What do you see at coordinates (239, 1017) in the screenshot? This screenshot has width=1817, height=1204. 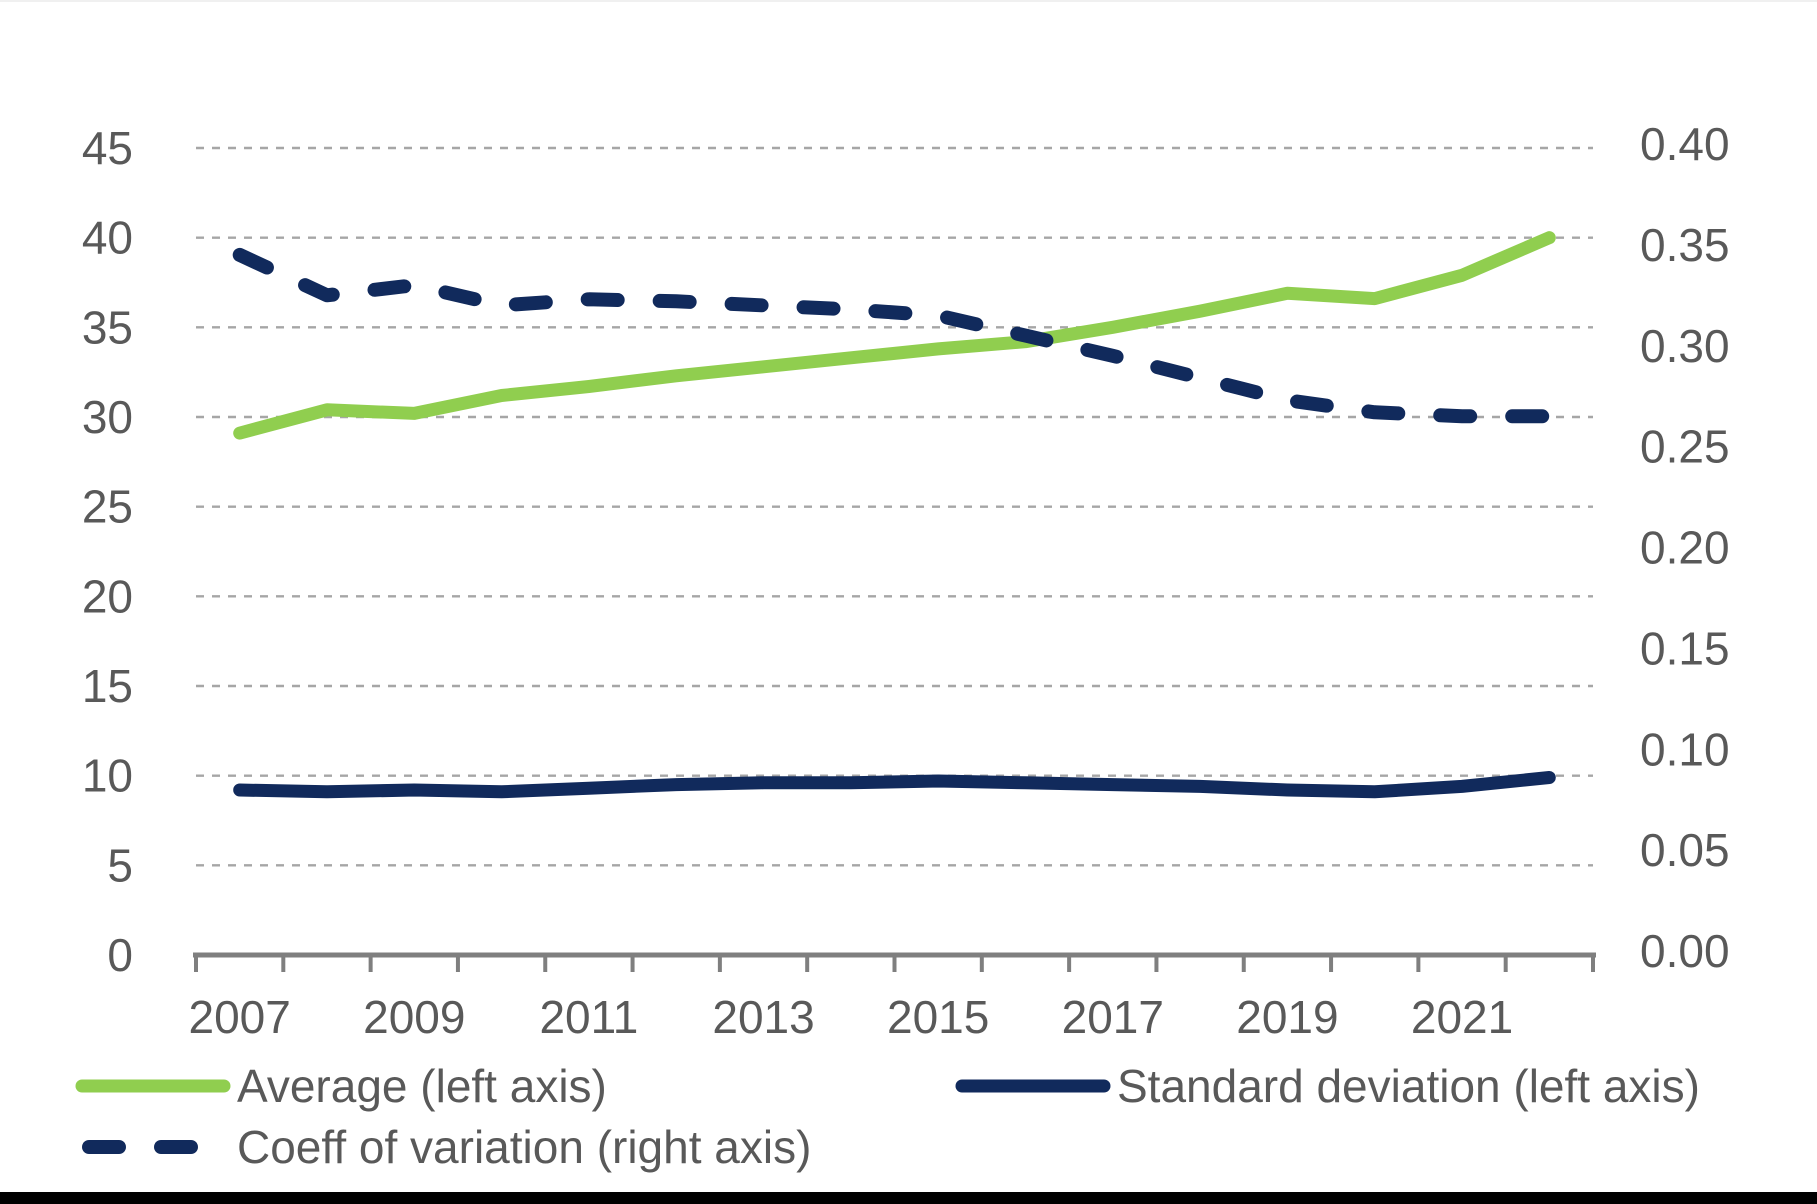 I see `x-axis-tick-label: 2007` at bounding box center [239, 1017].